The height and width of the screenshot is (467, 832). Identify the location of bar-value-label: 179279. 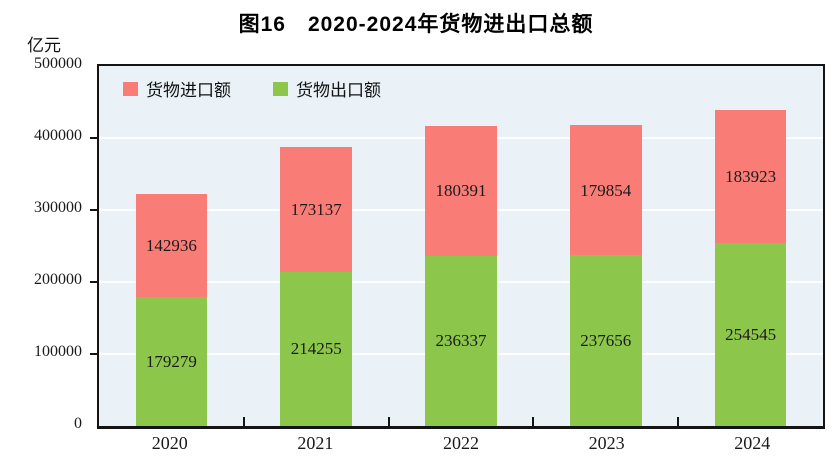
(171, 361).